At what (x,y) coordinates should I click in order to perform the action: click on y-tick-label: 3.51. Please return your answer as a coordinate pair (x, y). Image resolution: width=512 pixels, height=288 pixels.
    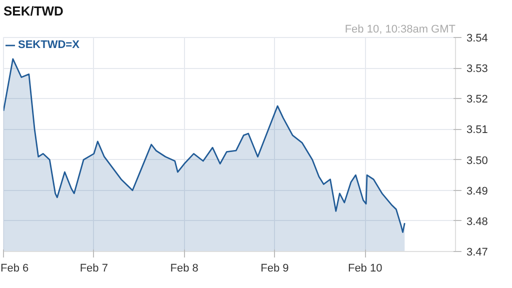
    Looking at the image, I should click on (477, 130).